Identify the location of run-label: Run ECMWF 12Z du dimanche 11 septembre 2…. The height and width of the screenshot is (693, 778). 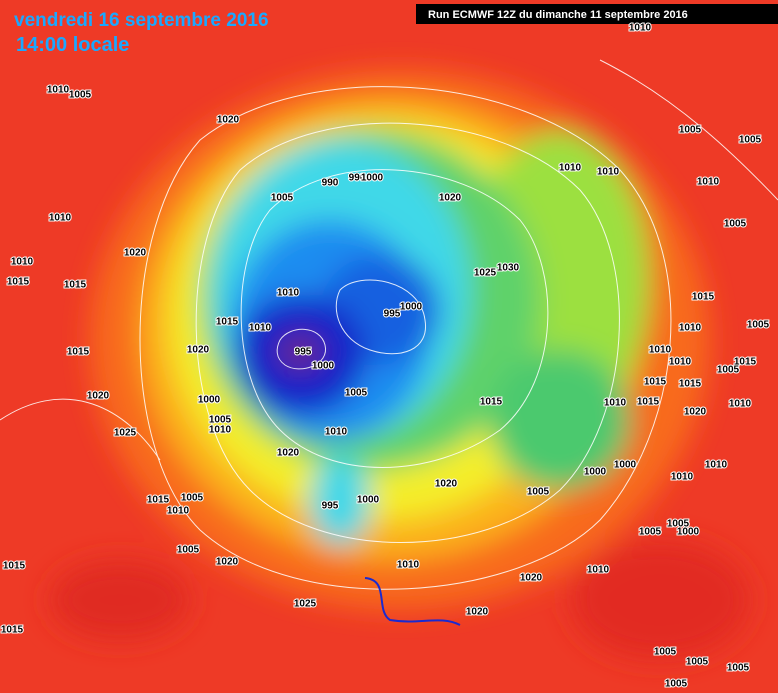
(558, 15).